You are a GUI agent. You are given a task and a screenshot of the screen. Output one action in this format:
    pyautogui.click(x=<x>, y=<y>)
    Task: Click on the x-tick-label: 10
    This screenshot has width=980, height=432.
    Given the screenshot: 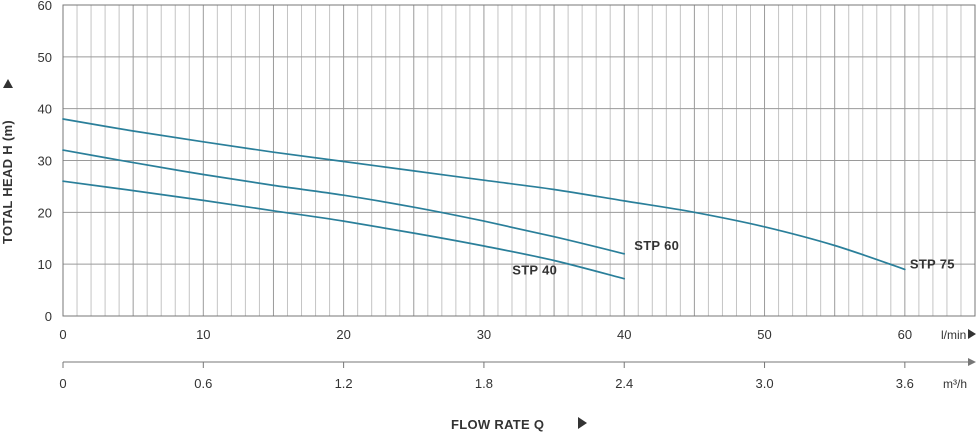 What is the action you would take?
    pyautogui.click(x=203, y=334)
    